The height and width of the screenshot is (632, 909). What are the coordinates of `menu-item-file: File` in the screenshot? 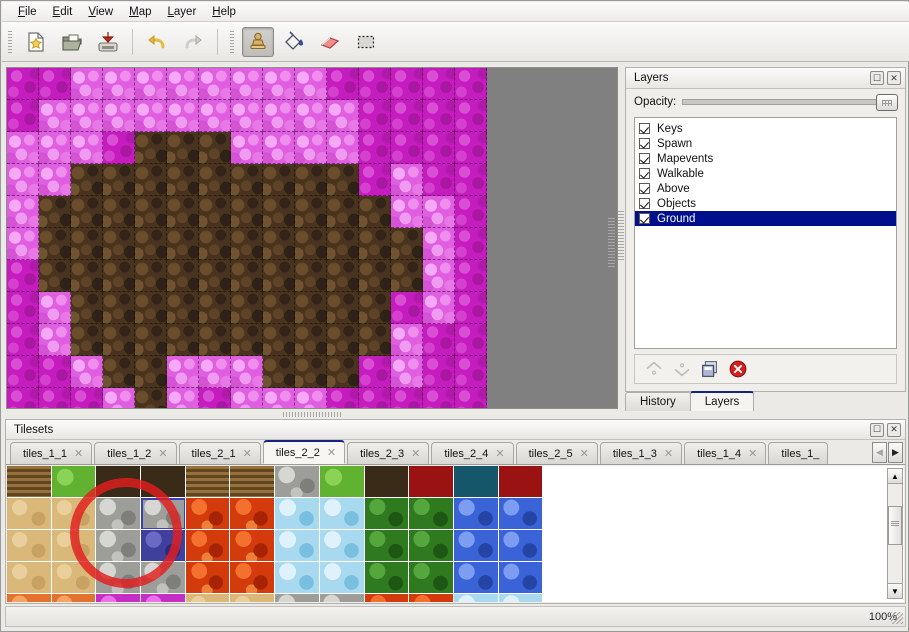 It's located at (27, 11).